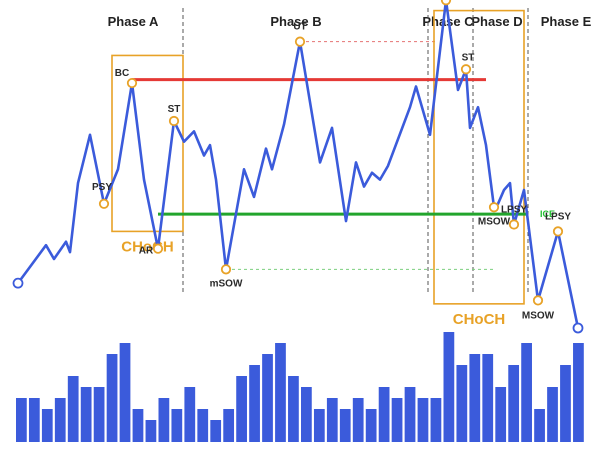 The width and height of the screenshot is (610, 454). What do you see at coordinates (578, 328) in the screenshot?
I see `price-end-point` at bounding box center [578, 328].